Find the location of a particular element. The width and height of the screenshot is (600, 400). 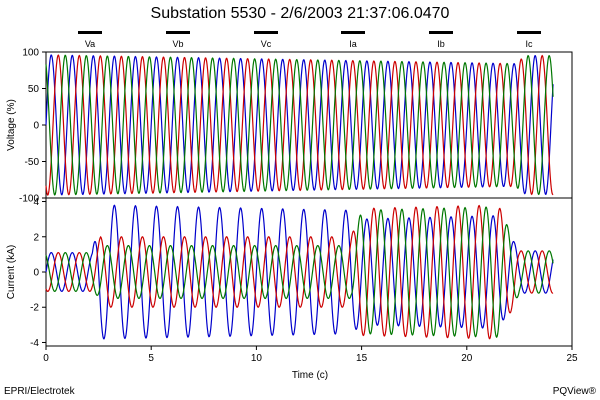

x-axis-label: Time (c) is located at coordinates (310, 375).